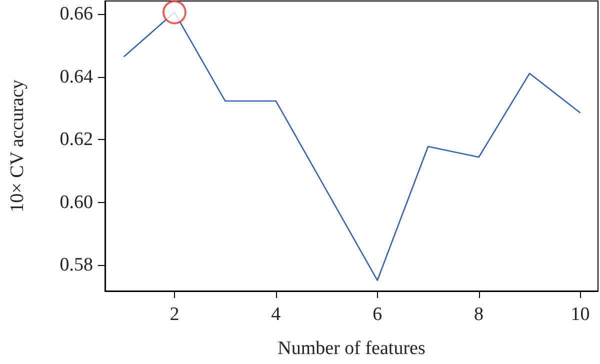 Image resolution: width=600 pixels, height=364 pixels. I want to click on x-axis-title: Number of features, so click(352, 348).